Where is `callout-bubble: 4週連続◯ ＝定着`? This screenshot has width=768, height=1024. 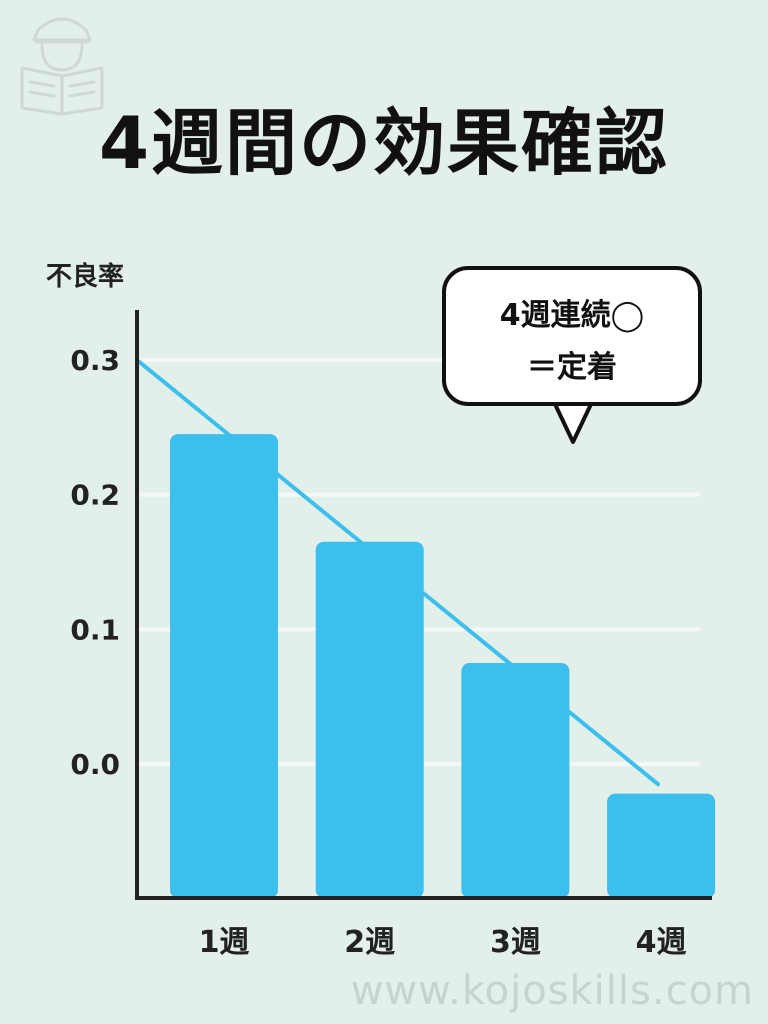 callout-bubble: 4週連続◯ ＝定着 is located at coordinates (572, 336).